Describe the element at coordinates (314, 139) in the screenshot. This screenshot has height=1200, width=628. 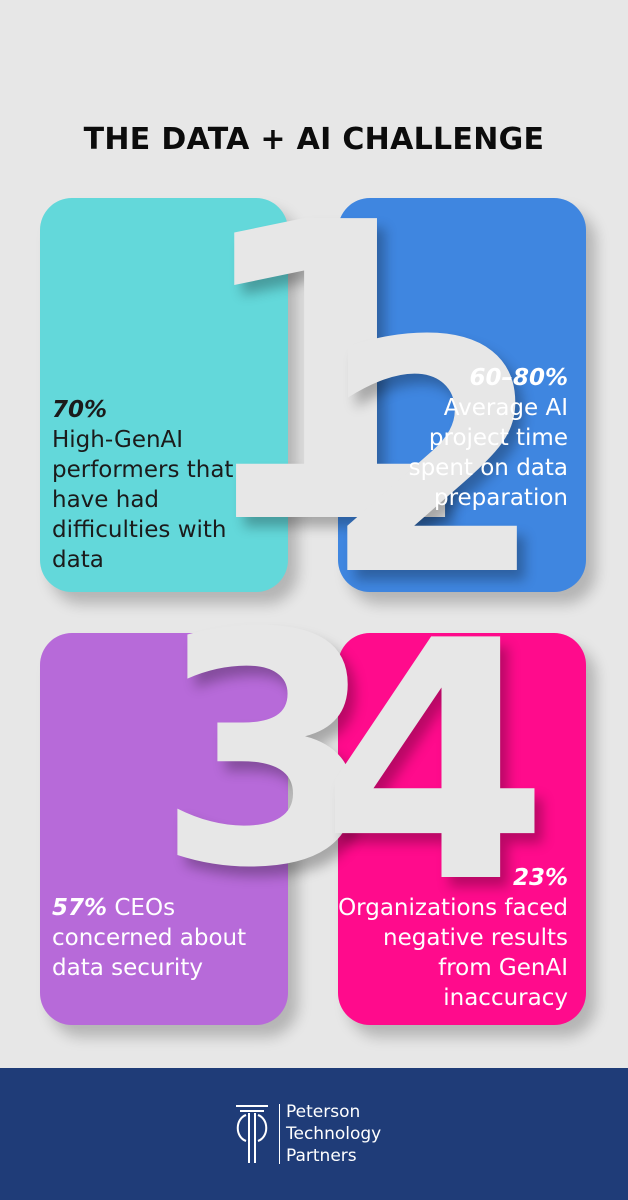
I see `page-title: THE DATA + AI CHALLENGE` at that location.